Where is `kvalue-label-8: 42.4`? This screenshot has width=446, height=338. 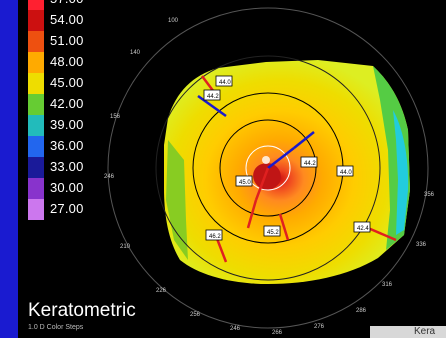 kvalue-label-8: 42.4 is located at coordinates (362, 227).